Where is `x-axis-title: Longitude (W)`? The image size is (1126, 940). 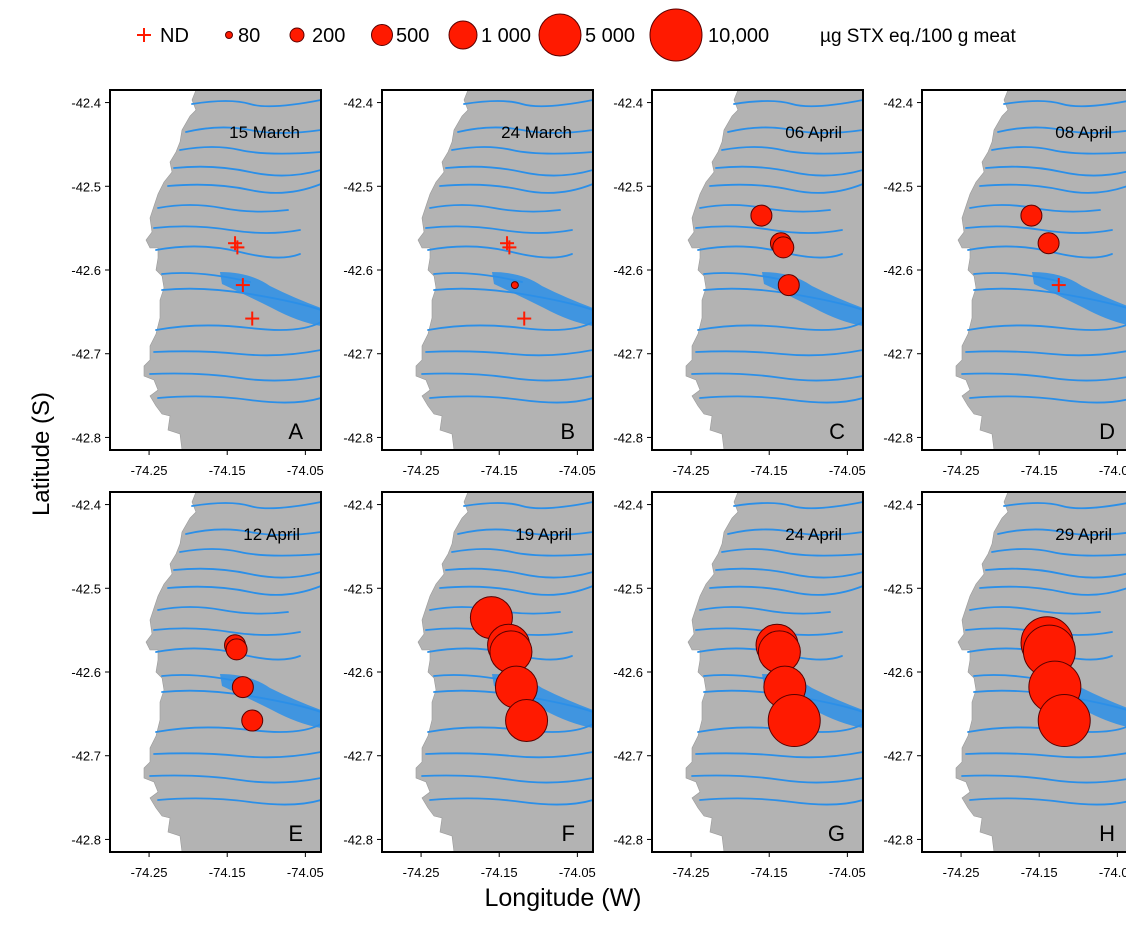
x-axis-title: Longitude (W) is located at coordinates (563, 898).